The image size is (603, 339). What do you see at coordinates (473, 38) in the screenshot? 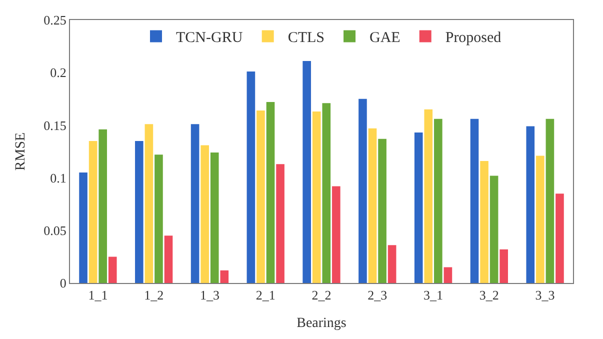
I see `legend-label: Proposed` at bounding box center [473, 38].